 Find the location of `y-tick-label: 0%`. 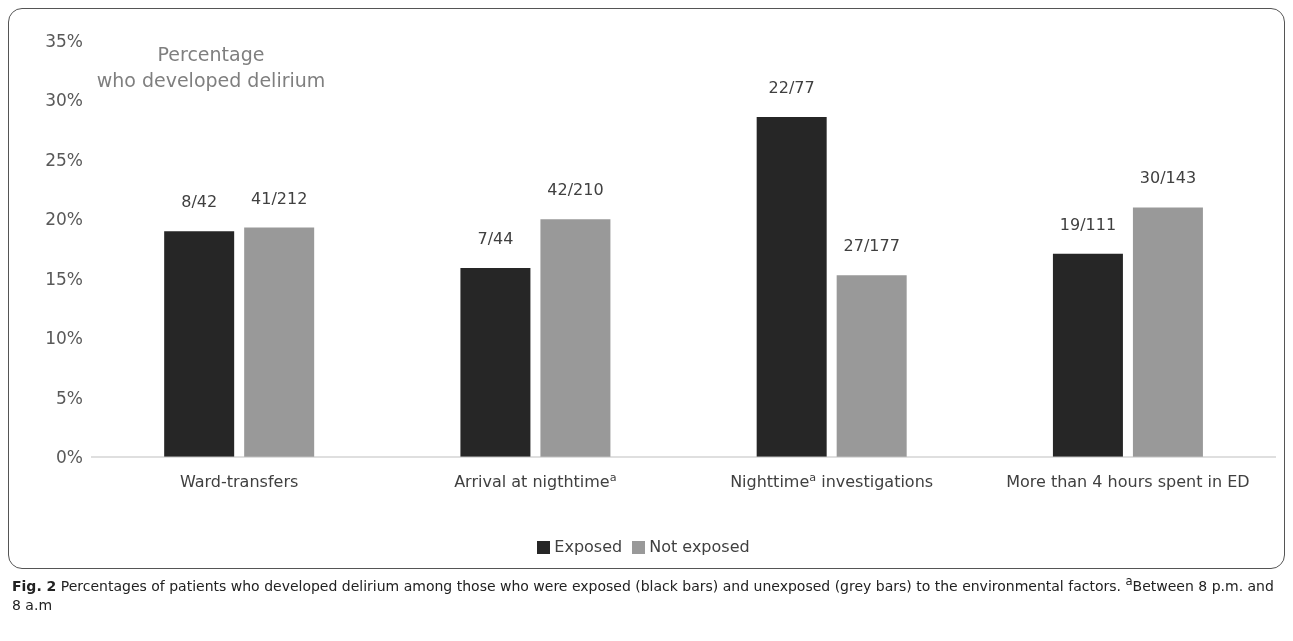

y-tick-label: 0% is located at coordinates (69, 457).